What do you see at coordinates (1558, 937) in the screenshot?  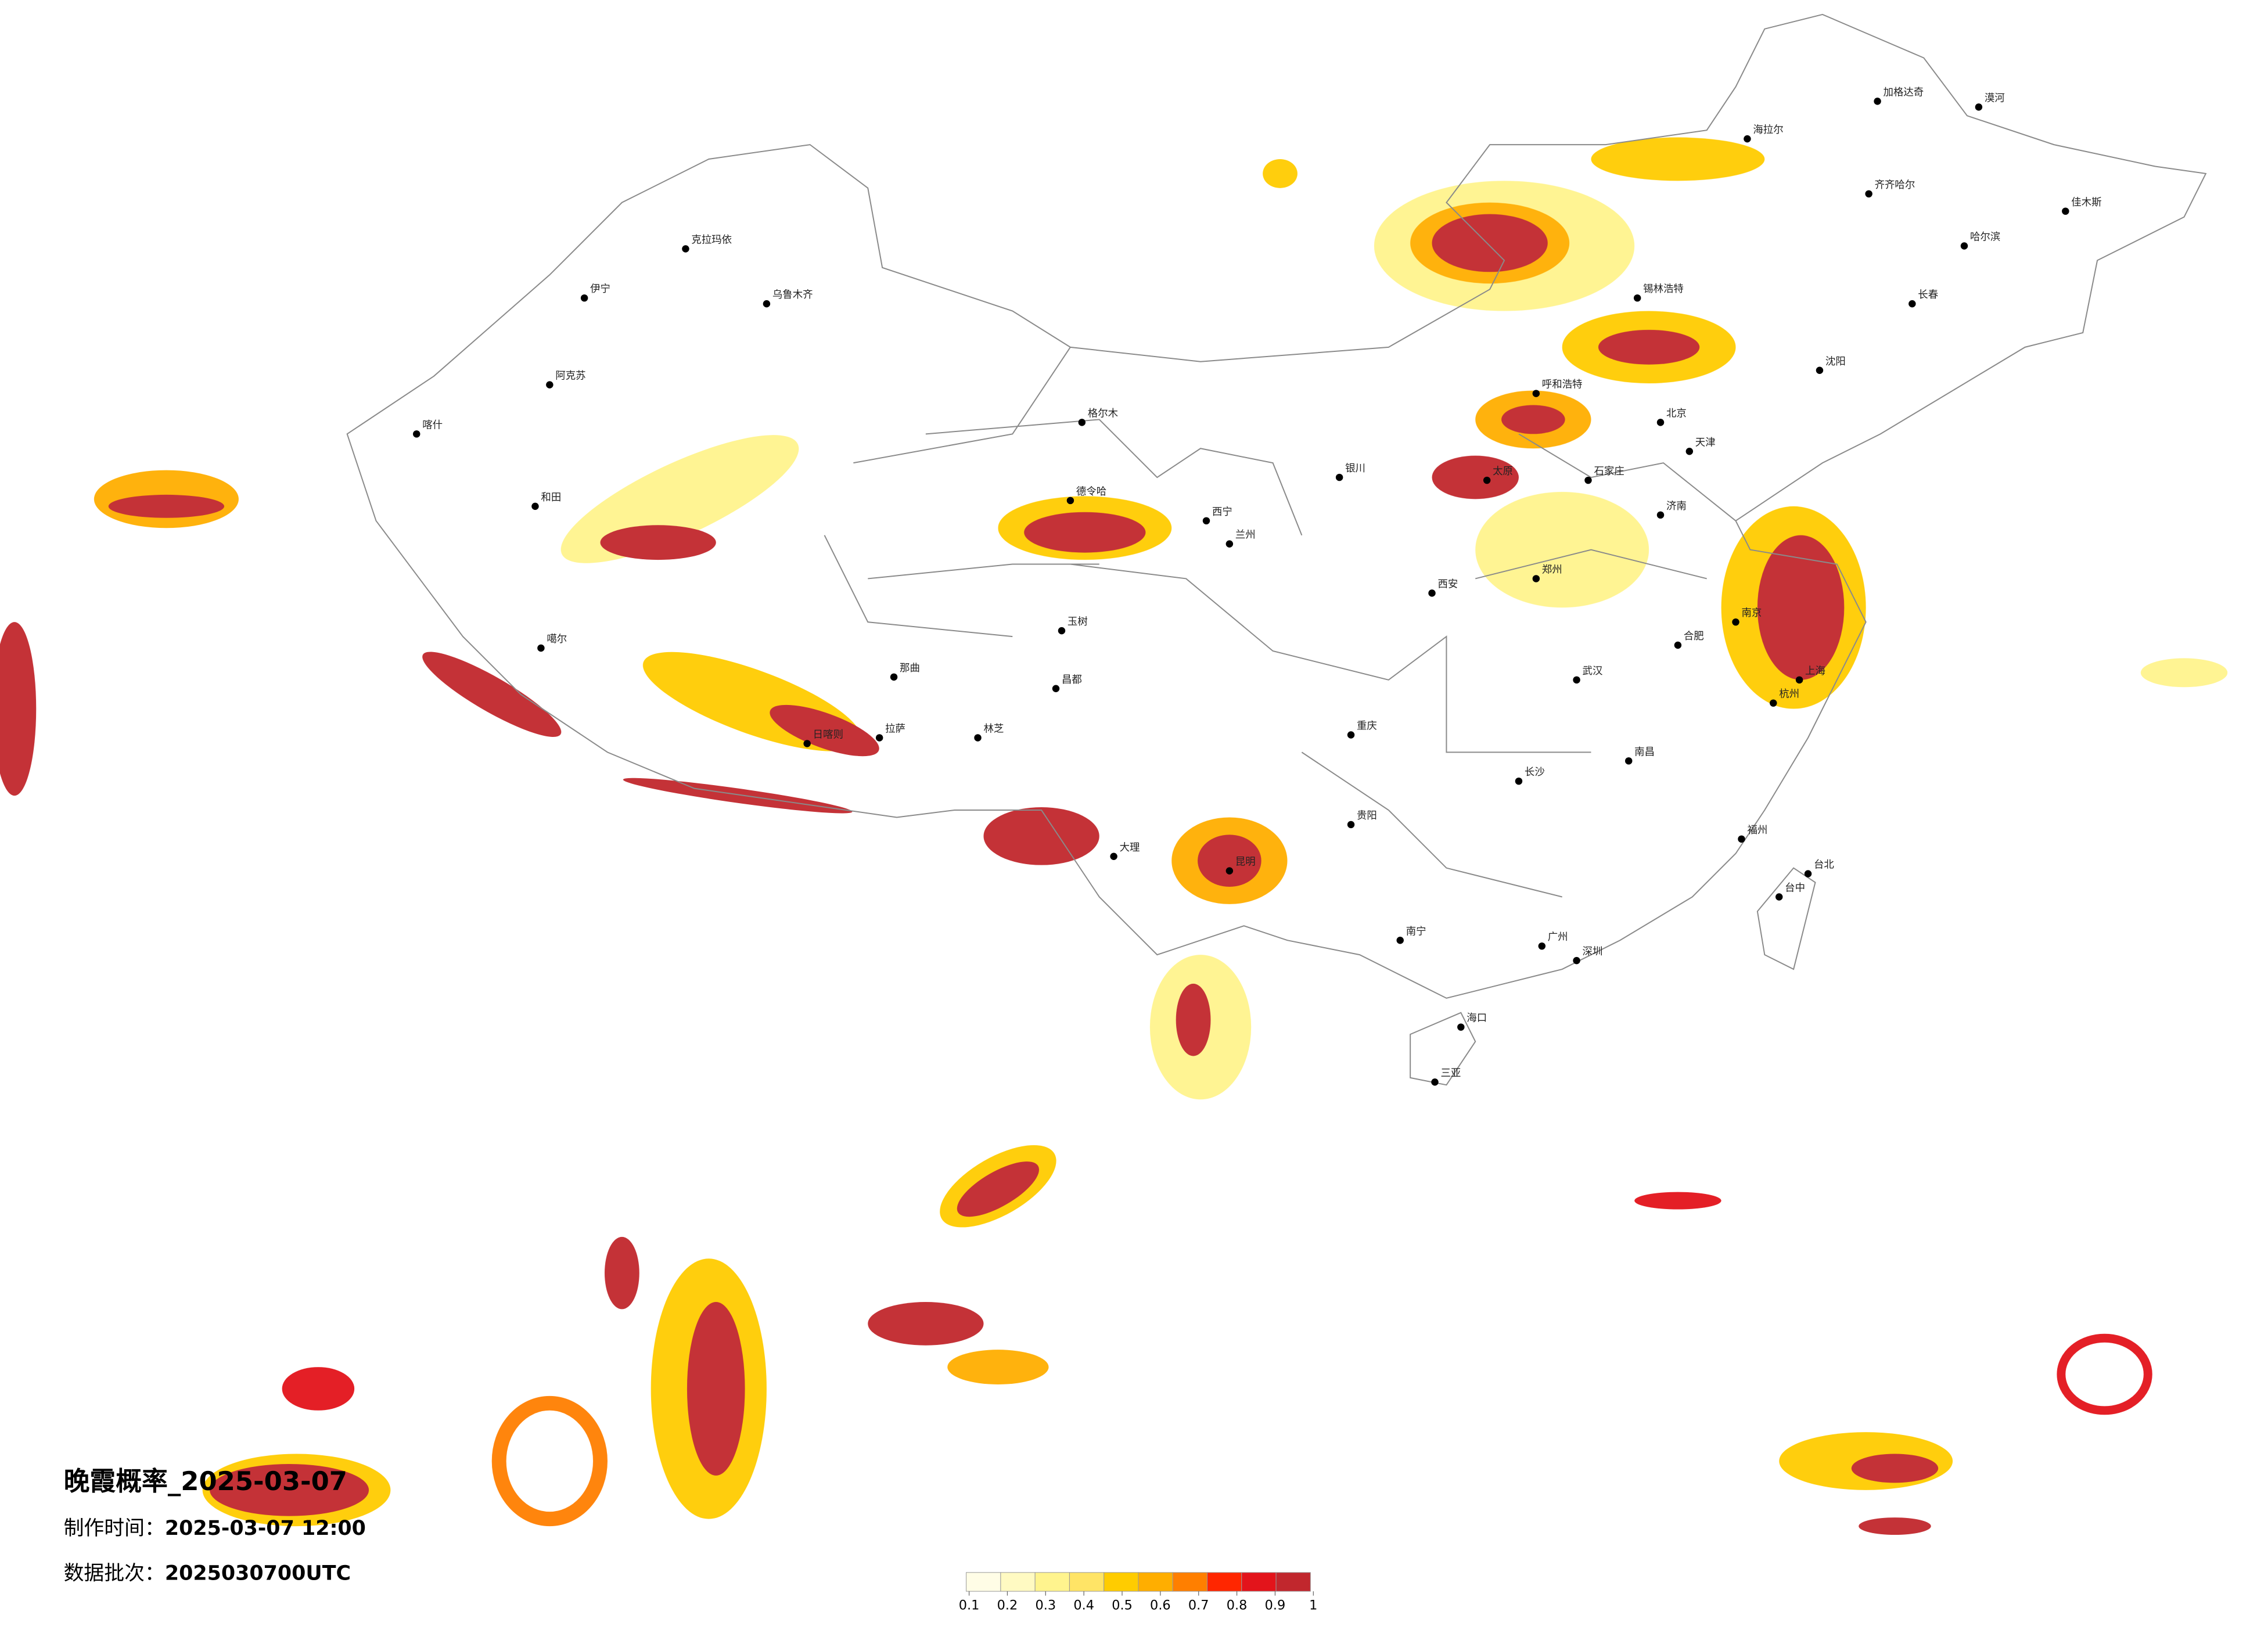 I see `city-label: 广州` at bounding box center [1558, 937].